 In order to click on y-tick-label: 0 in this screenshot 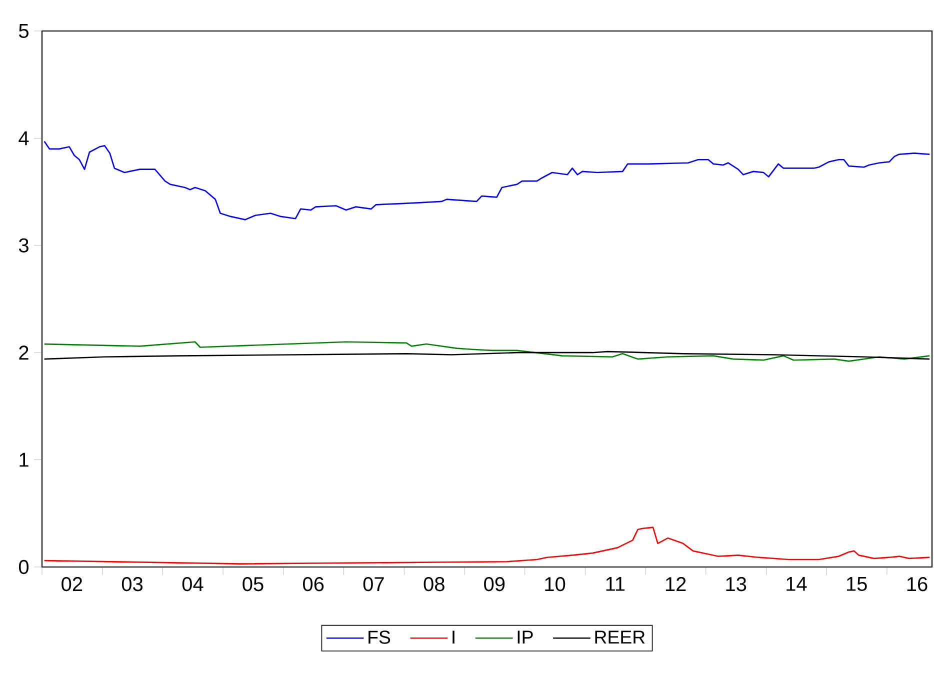, I will do `click(23, 567)`.